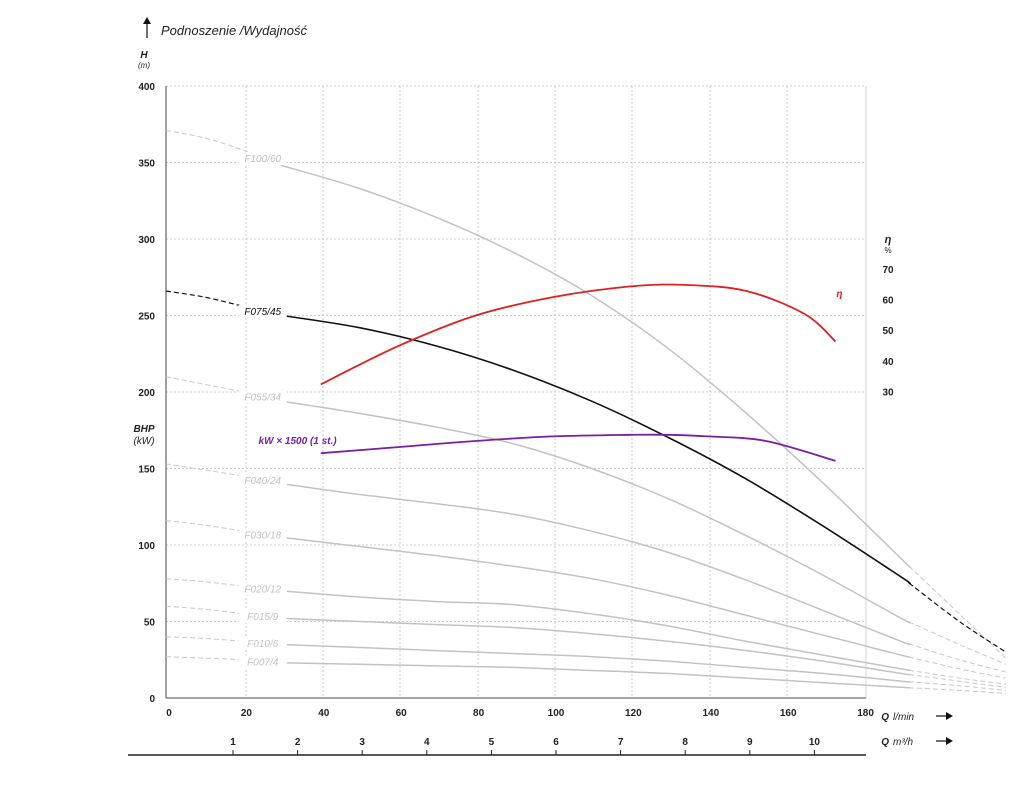  Describe the element at coordinates (402, 713) in the screenshot. I see `x-tick-label: 60` at that location.